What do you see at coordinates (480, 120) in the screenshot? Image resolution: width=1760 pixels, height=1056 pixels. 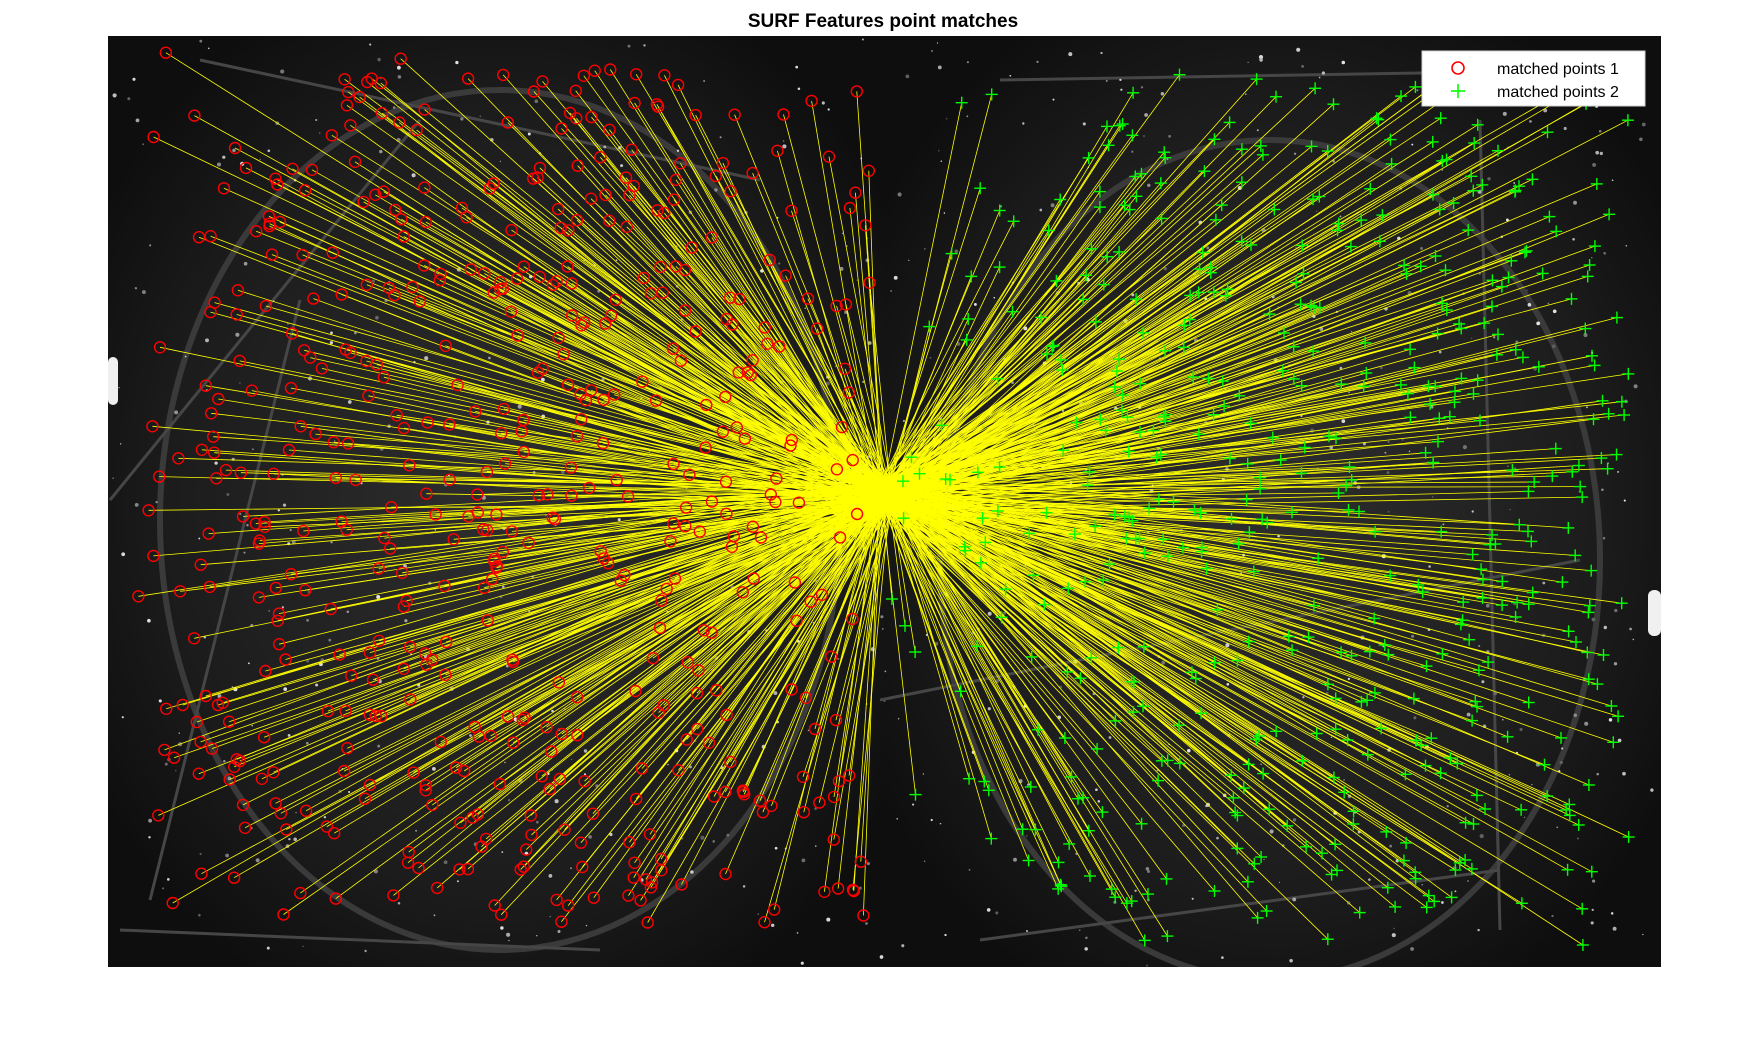 I see `background-streak` at bounding box center [480, 120].